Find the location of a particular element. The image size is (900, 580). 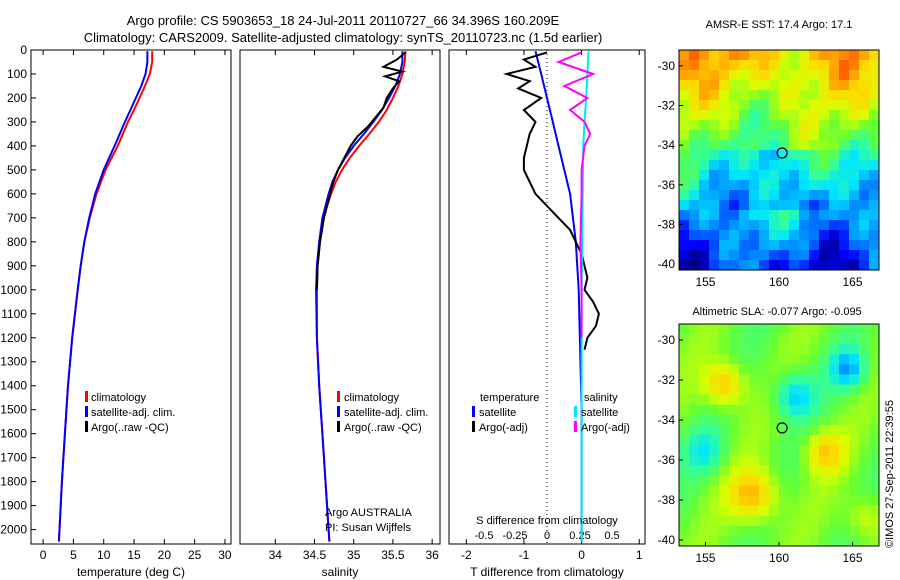

lat-tick-label: -30 is located at coordinates (667, 66).